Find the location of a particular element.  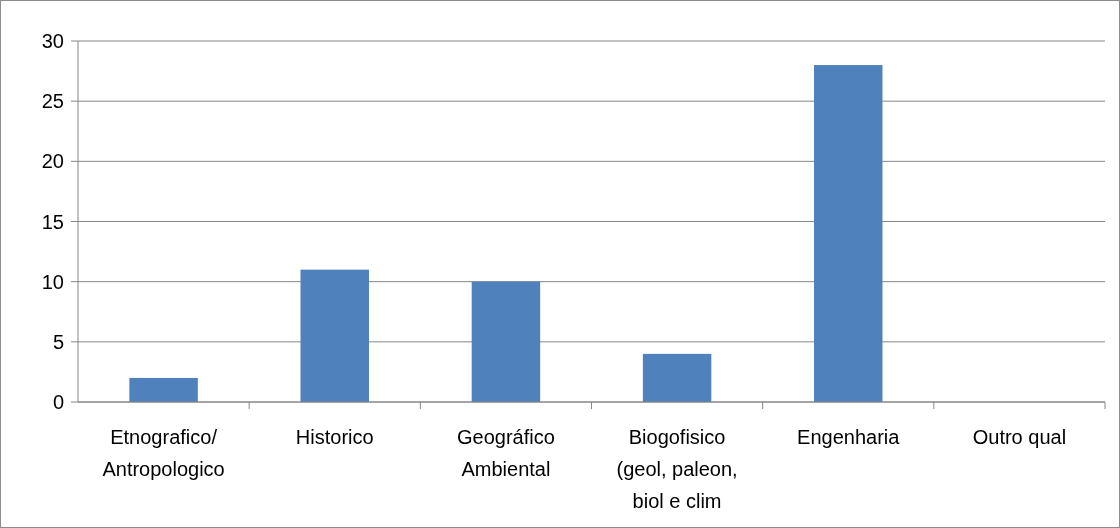

x-tick-label: Etnografico/Antropologico is located at coordinates (163, 453).